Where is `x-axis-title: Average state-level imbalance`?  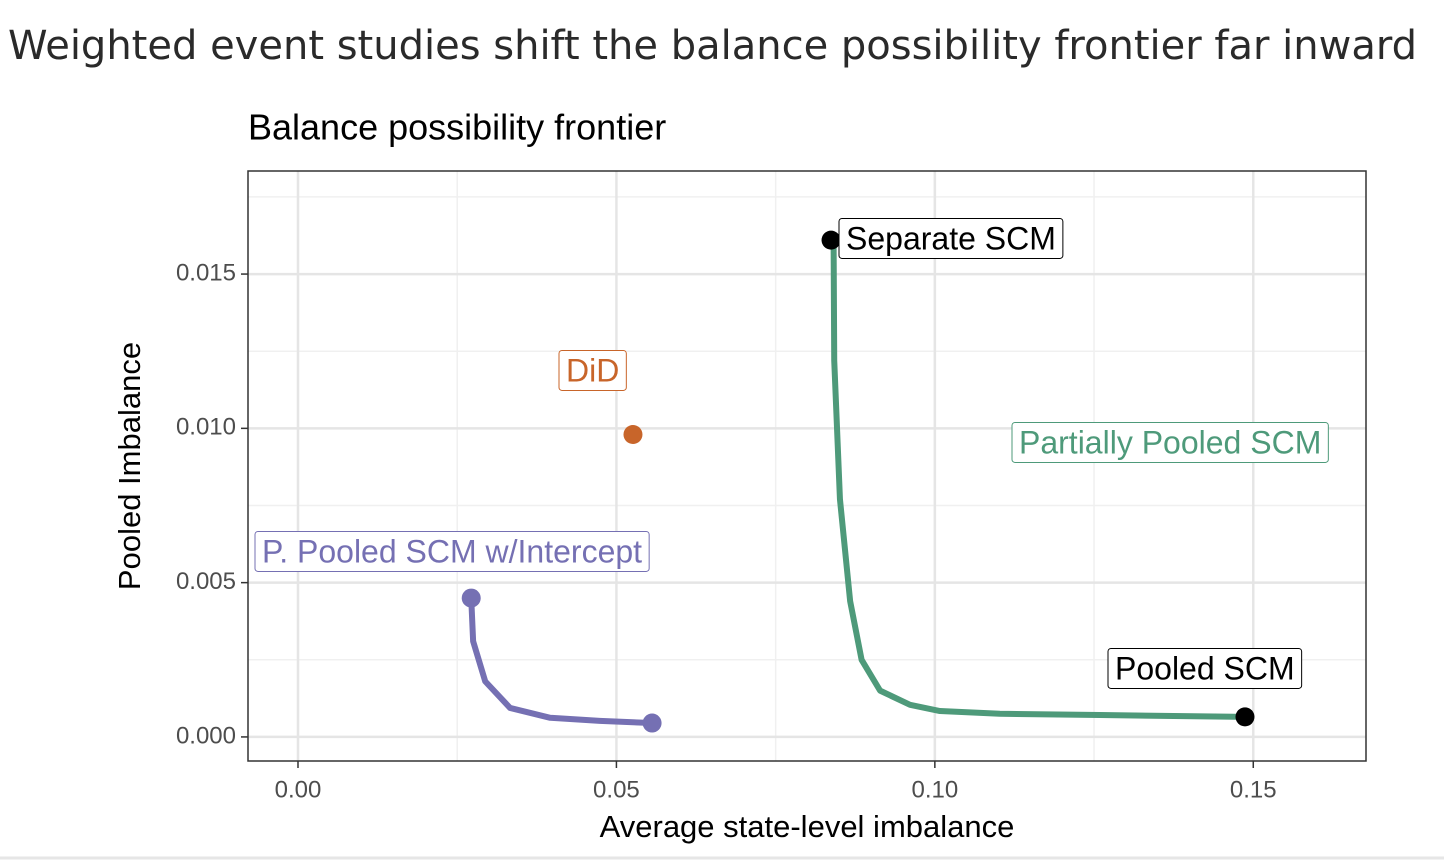
x-axis-title: Average state-level imbalance is located at coordinates (807, 826).